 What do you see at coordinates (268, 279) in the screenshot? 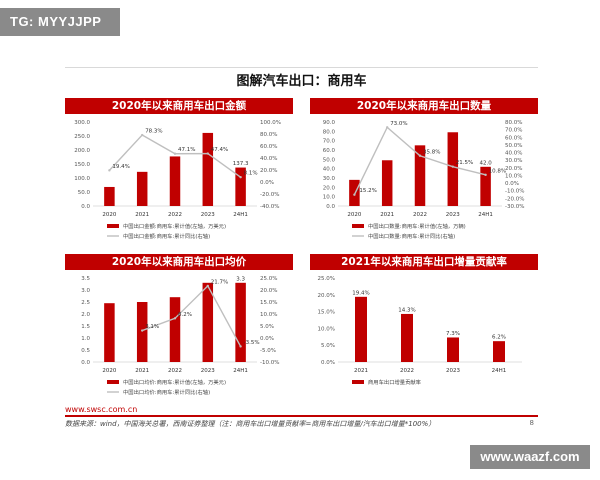
I see `y2-tick-label: 25.0%` at bounding box center [268, 279].